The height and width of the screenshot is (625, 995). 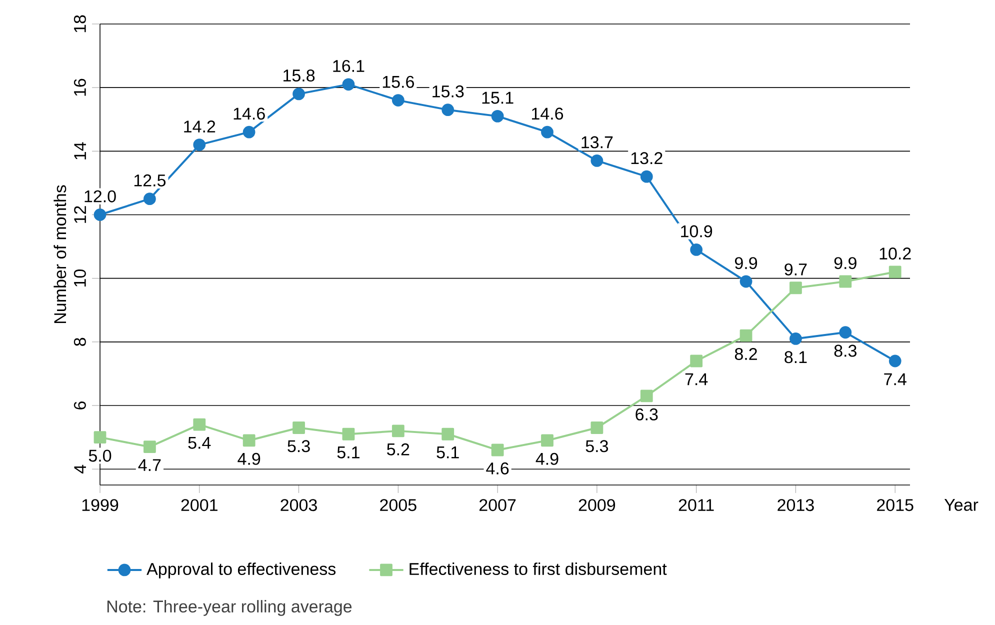 I want to click on x-tick-label: 2011, so click(x=696, y=505).